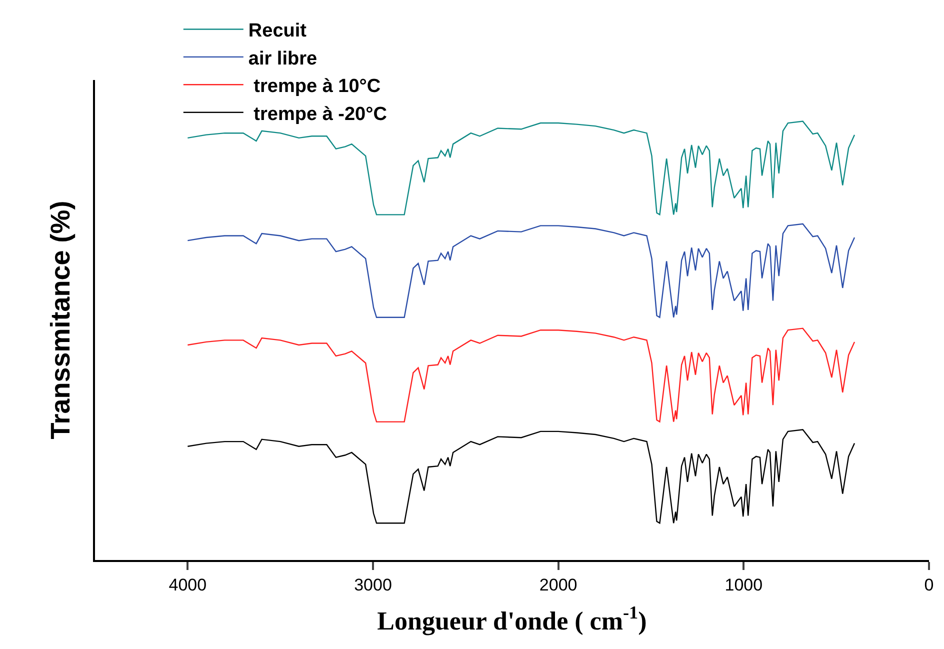 The width and height of the screenshot is (944, 649). I want to click on y-axis-title: Transsmitance (%), so click(61, 320).